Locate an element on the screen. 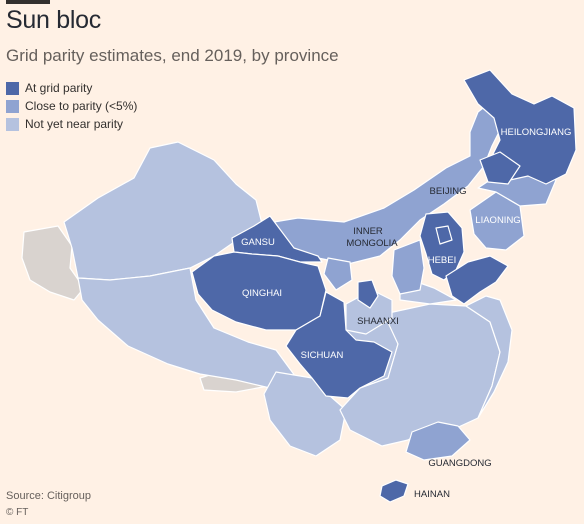 This screenshot has height=524, width=584. source-note: Source: Citigroup is located at coordinates (48, 496).